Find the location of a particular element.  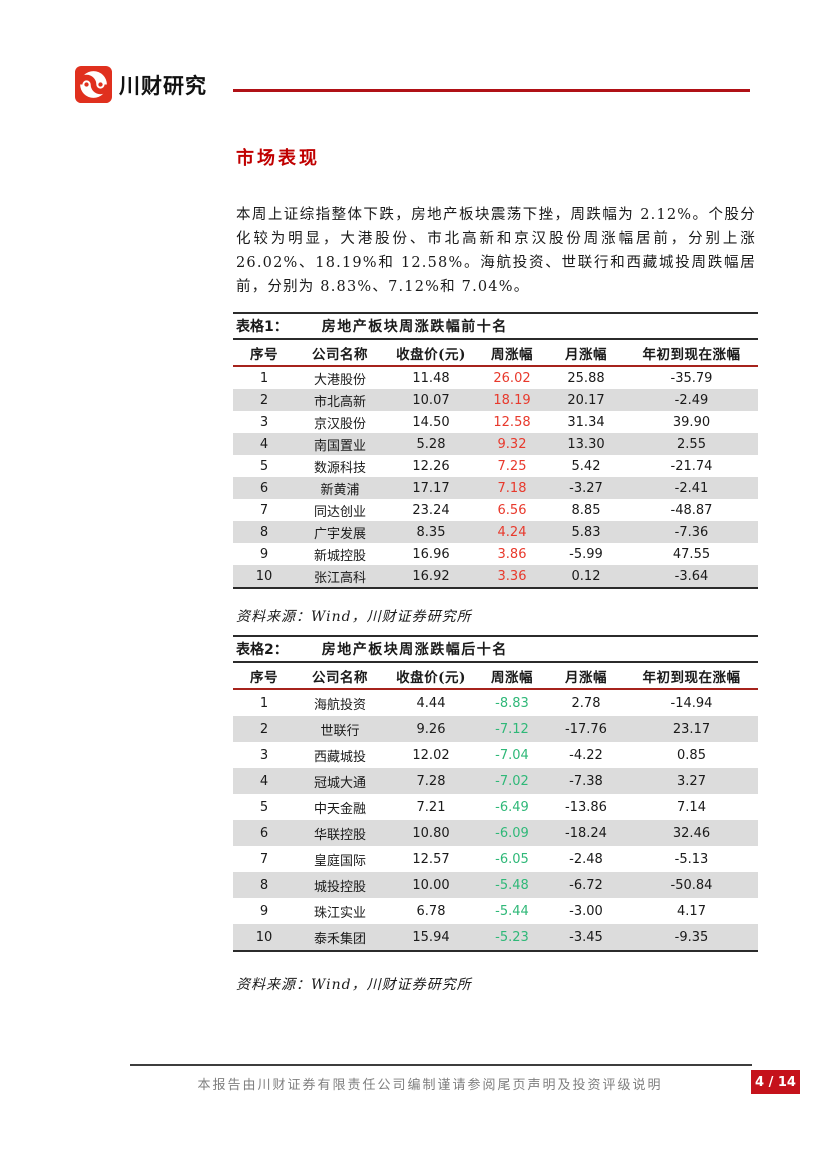

table-row: 4 南国置业 5.28 9.32 13.30 2.55 is located at coordinates (495, 444).